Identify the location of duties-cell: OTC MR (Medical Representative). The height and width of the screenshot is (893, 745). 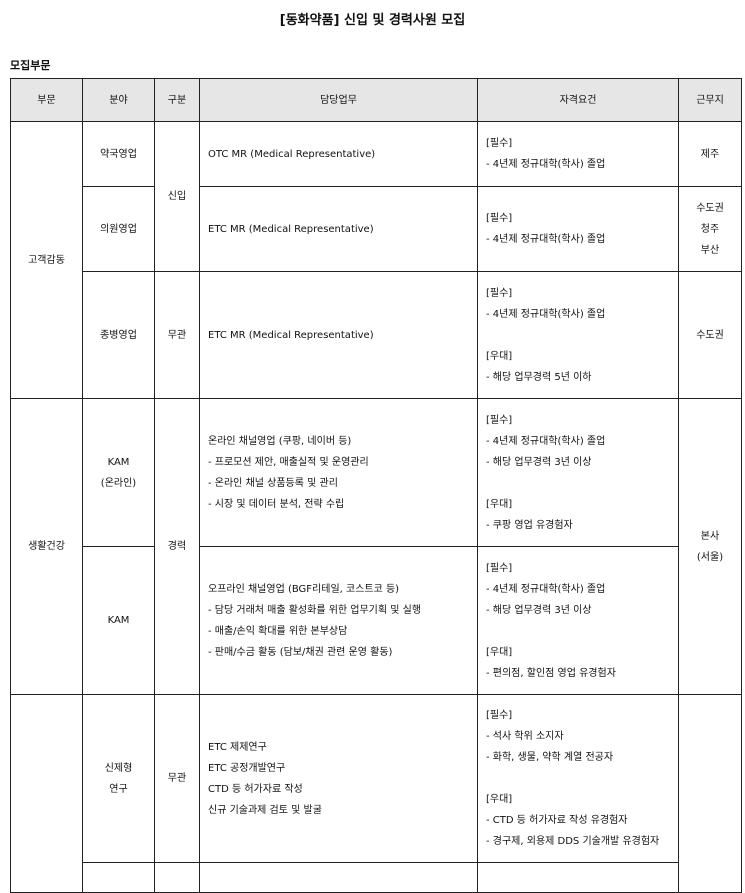
(338, 154).